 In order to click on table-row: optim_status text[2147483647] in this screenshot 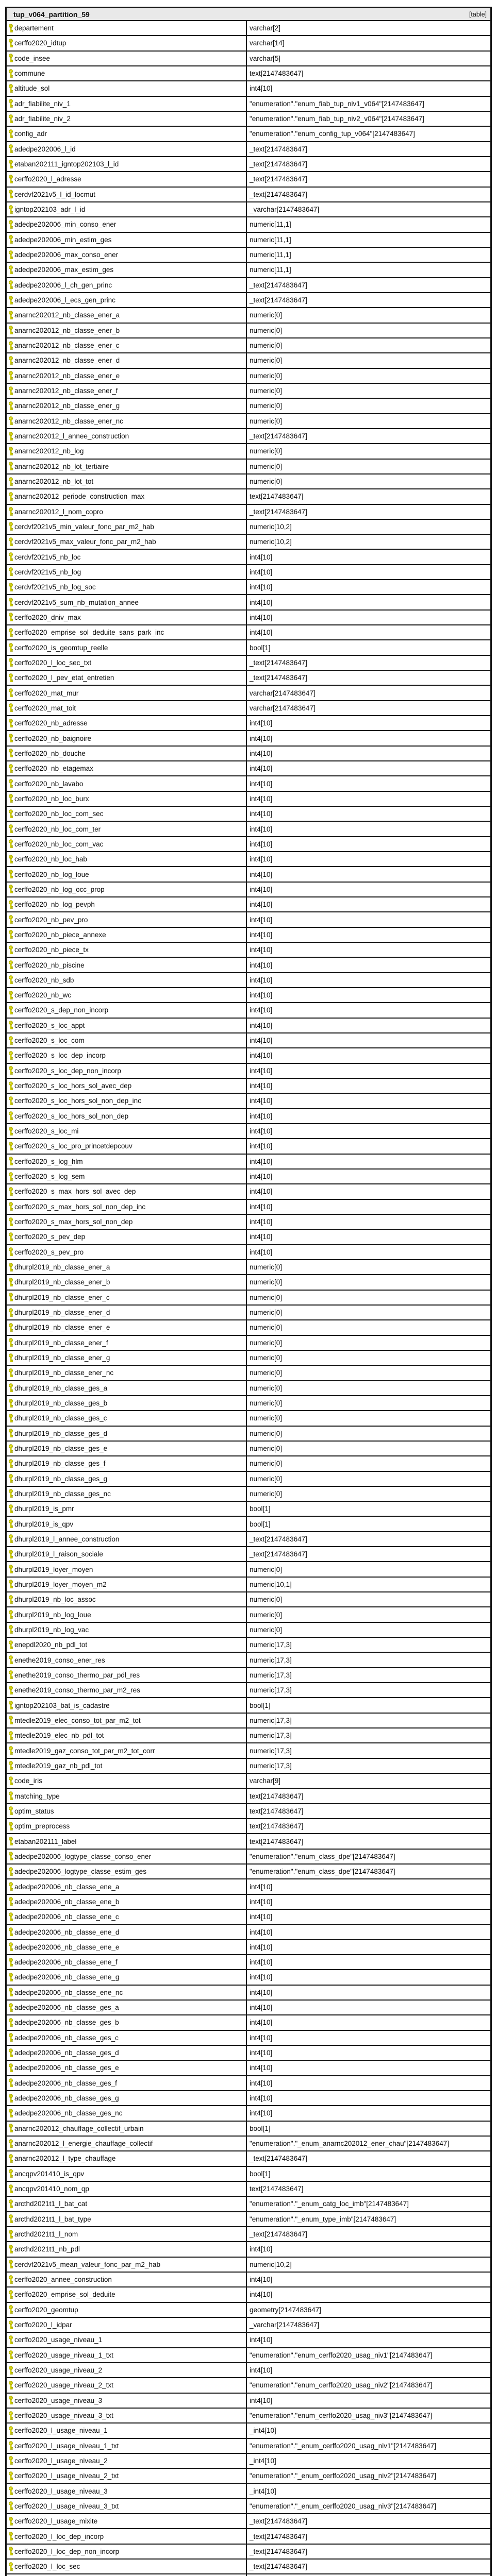, I will do `click(248, 1812)`.